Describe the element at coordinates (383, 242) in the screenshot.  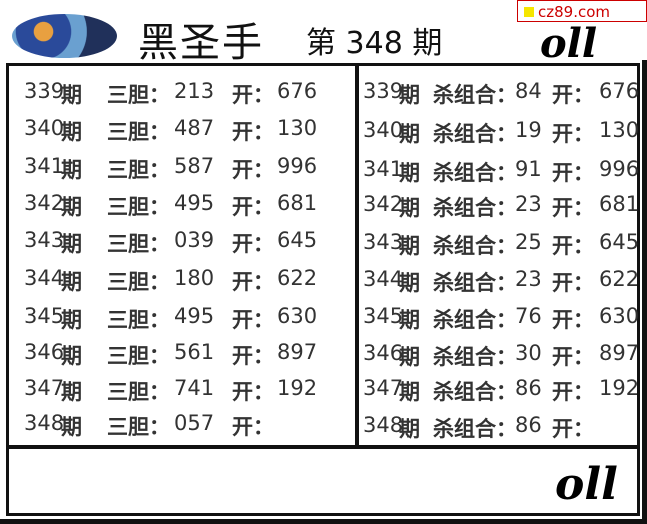
I see `period-number: 343` at that location.